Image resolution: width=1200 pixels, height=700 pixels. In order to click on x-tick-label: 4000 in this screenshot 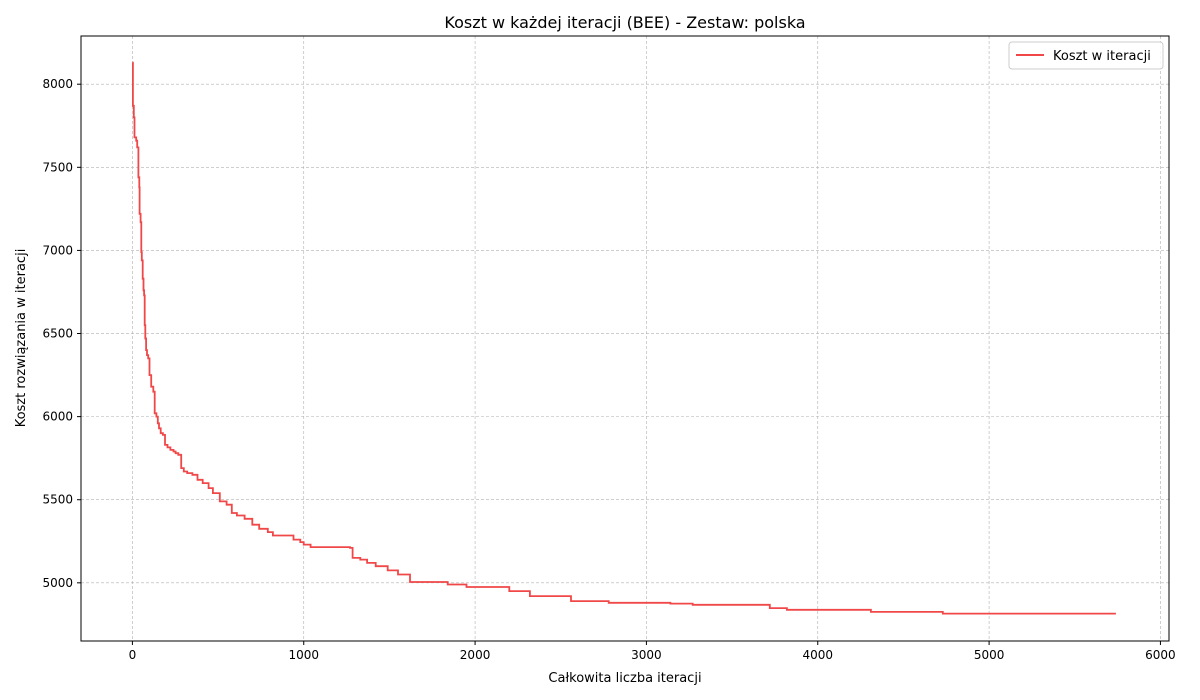, I will do `click(817, 655)`.